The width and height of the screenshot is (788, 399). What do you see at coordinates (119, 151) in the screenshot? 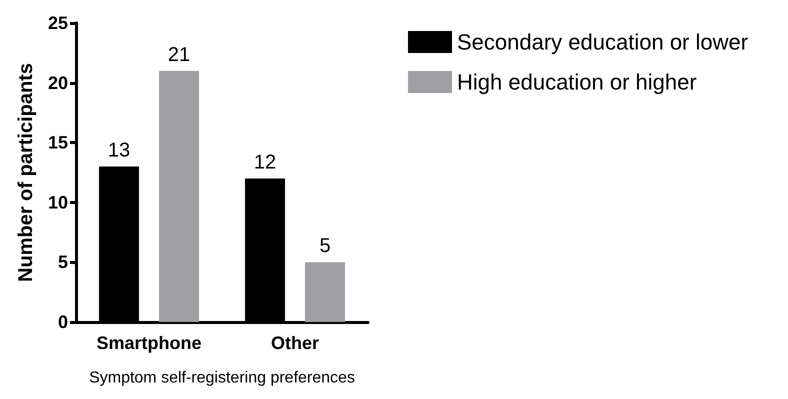
I see `data-label: 13` at bounding box center [119, 151].